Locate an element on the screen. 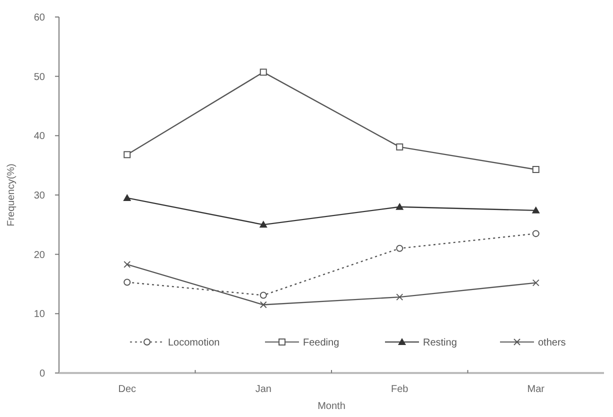  y-tick-label: 50 is located at coordinates (40, 77).